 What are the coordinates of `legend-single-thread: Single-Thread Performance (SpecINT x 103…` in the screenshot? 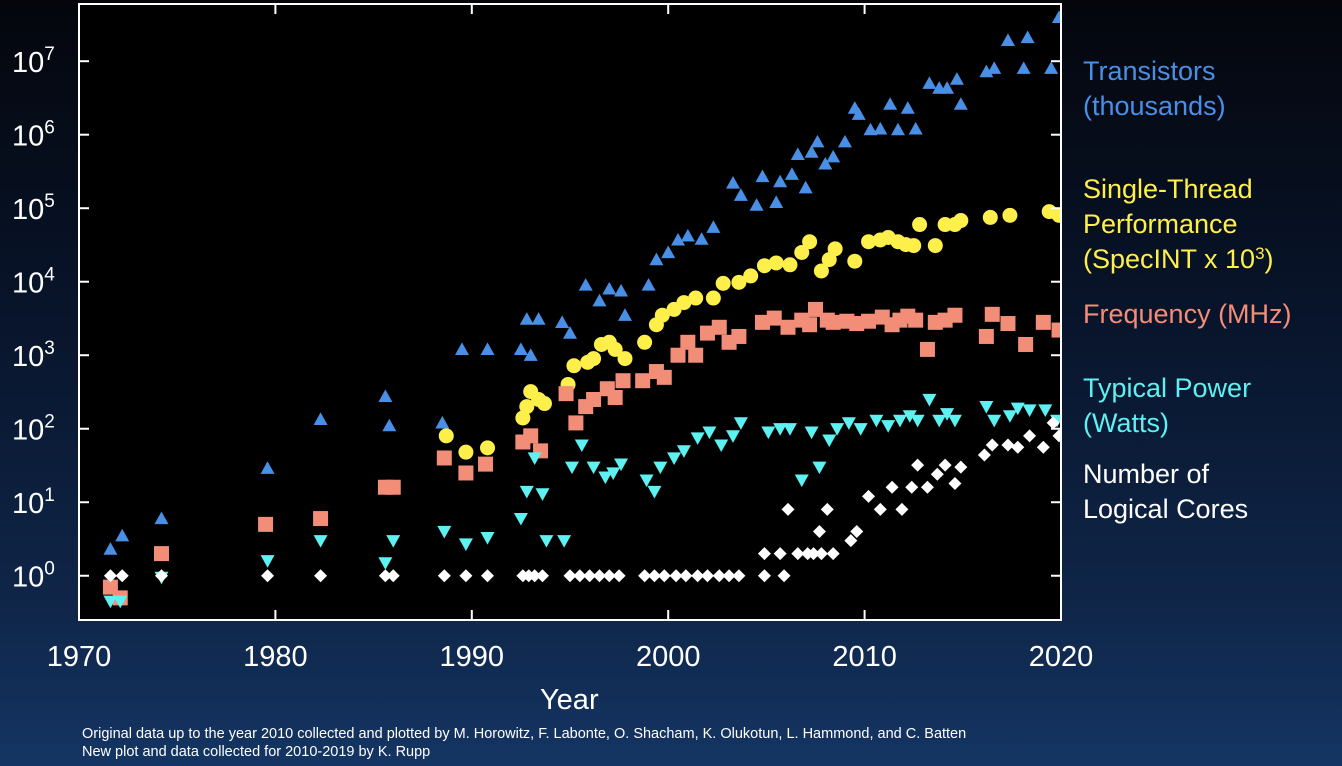 It's located at (1178, 224).